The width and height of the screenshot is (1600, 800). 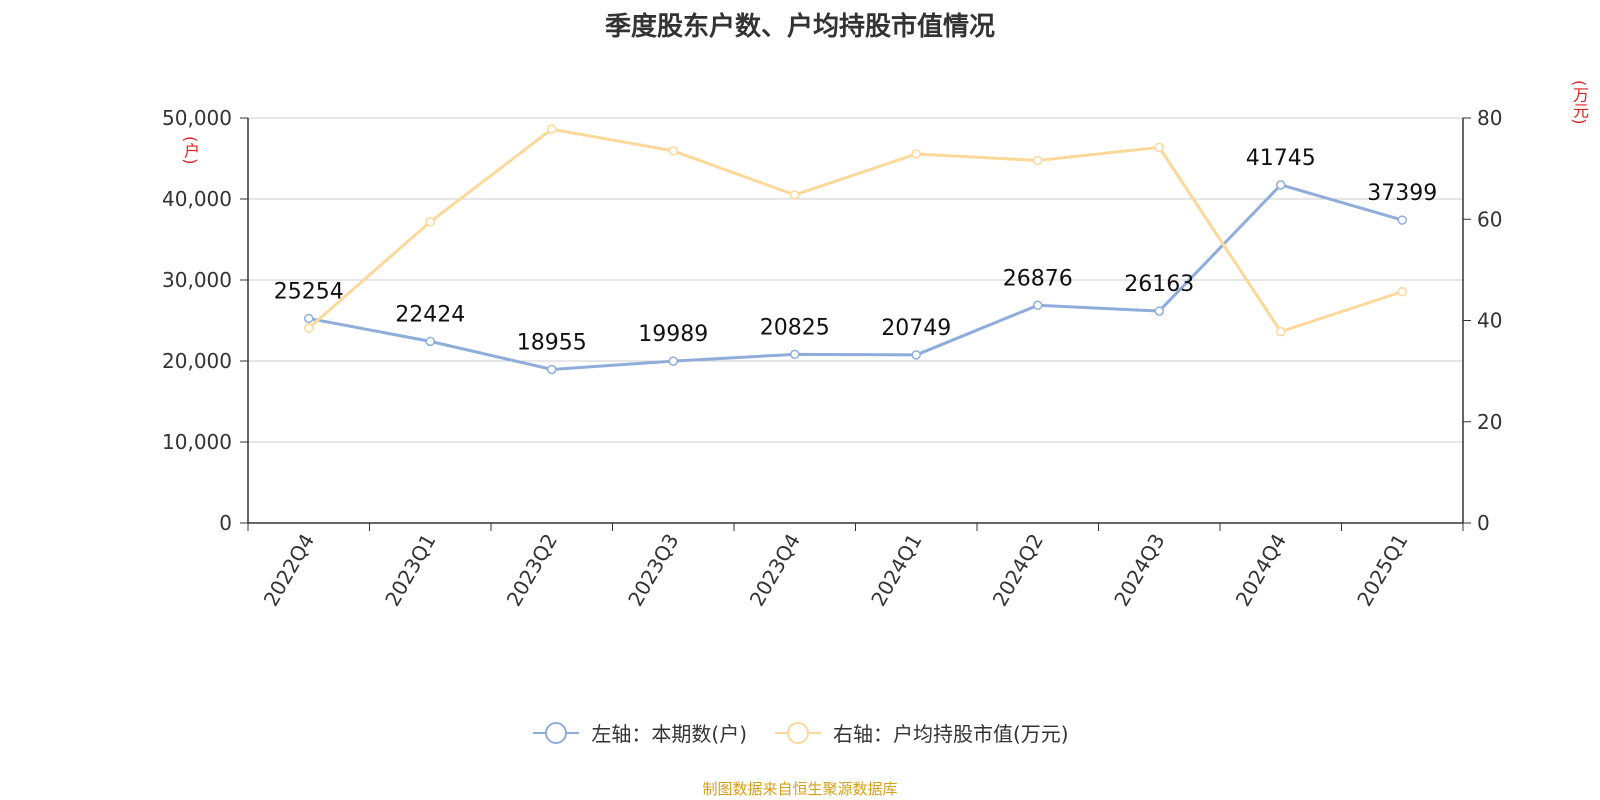 What do you see at coordinates (197, 280) in the screenshot?
I see `left-axis-tick-label: 30,000` at bounding box center [197, 280].